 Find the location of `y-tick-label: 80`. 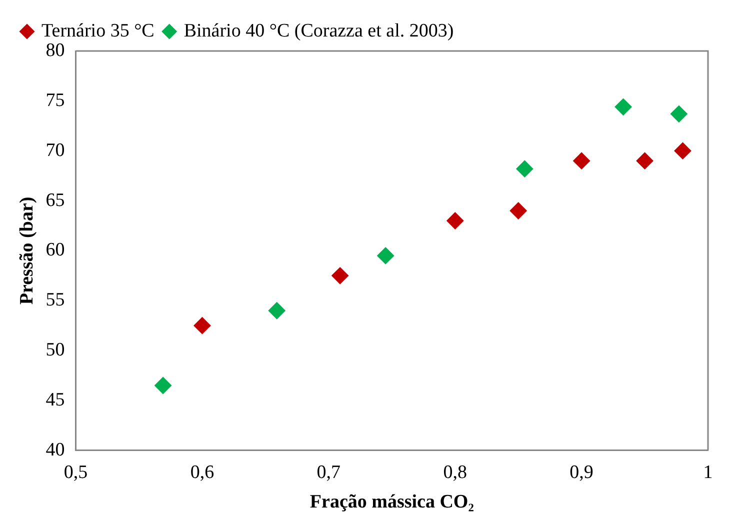

y-tick-label: 80 is located at coordinates (55, 50).